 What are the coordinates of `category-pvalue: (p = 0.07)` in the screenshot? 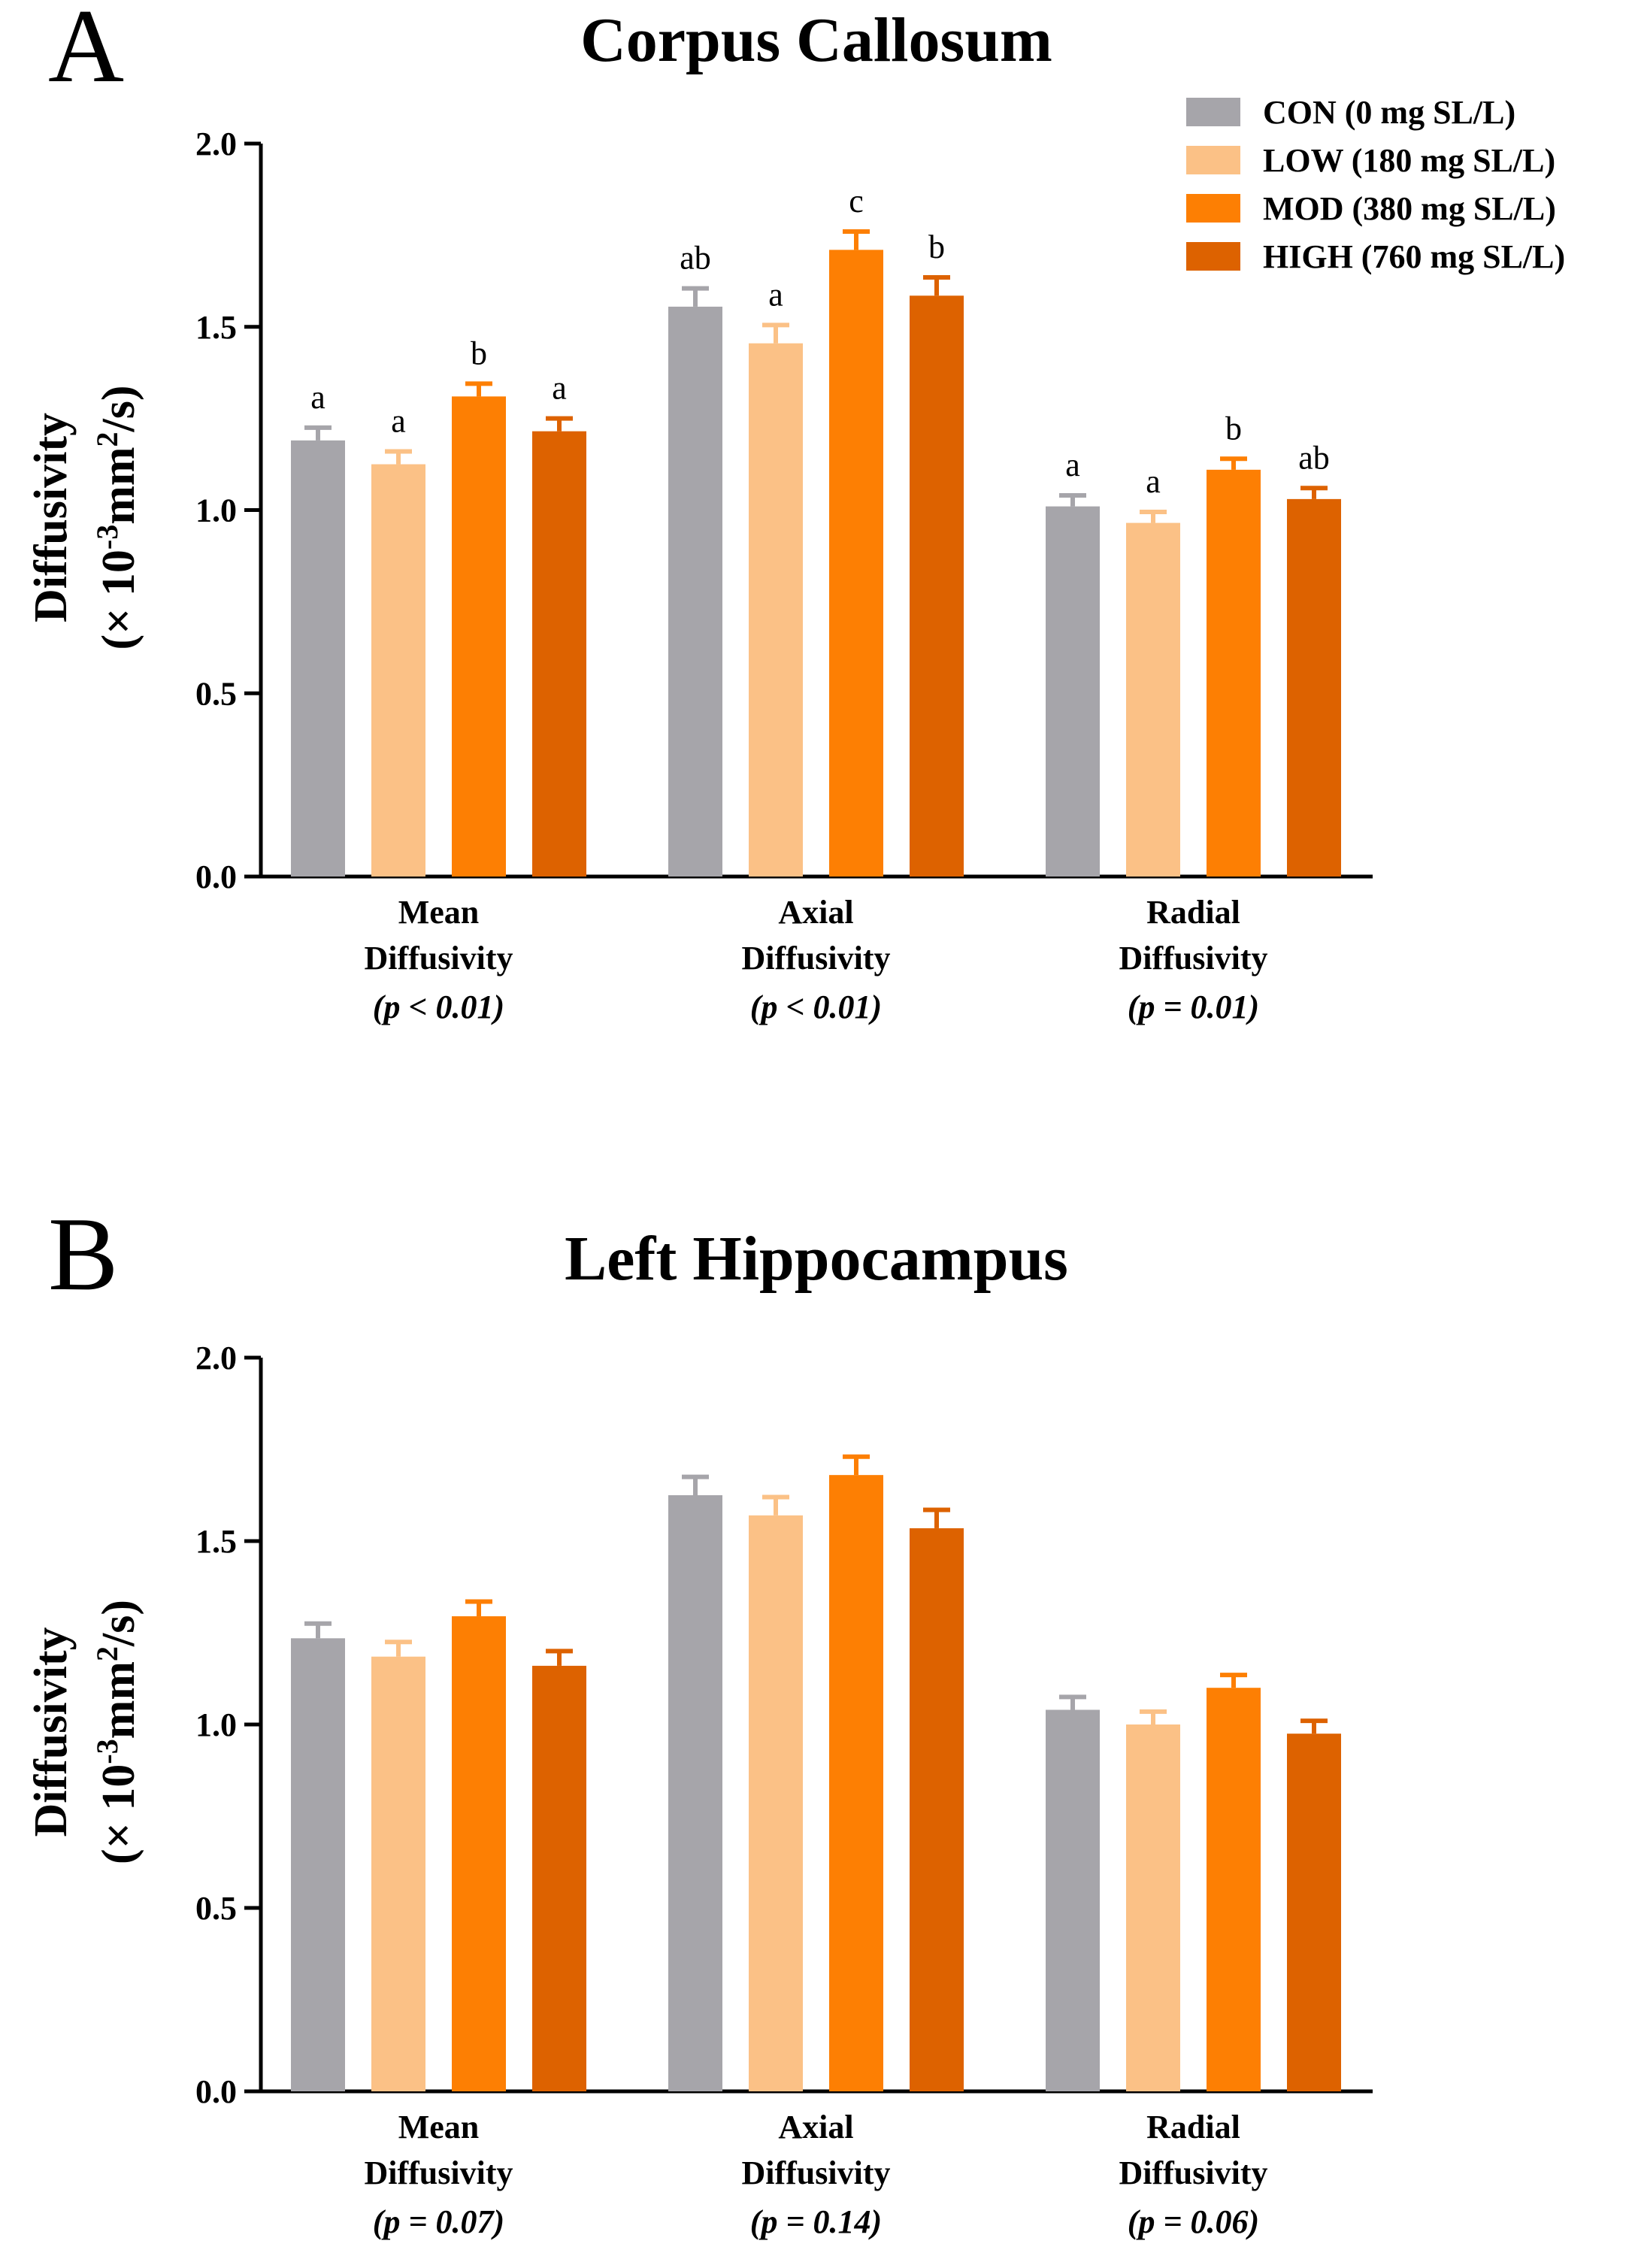 It's located at (438, 2221).